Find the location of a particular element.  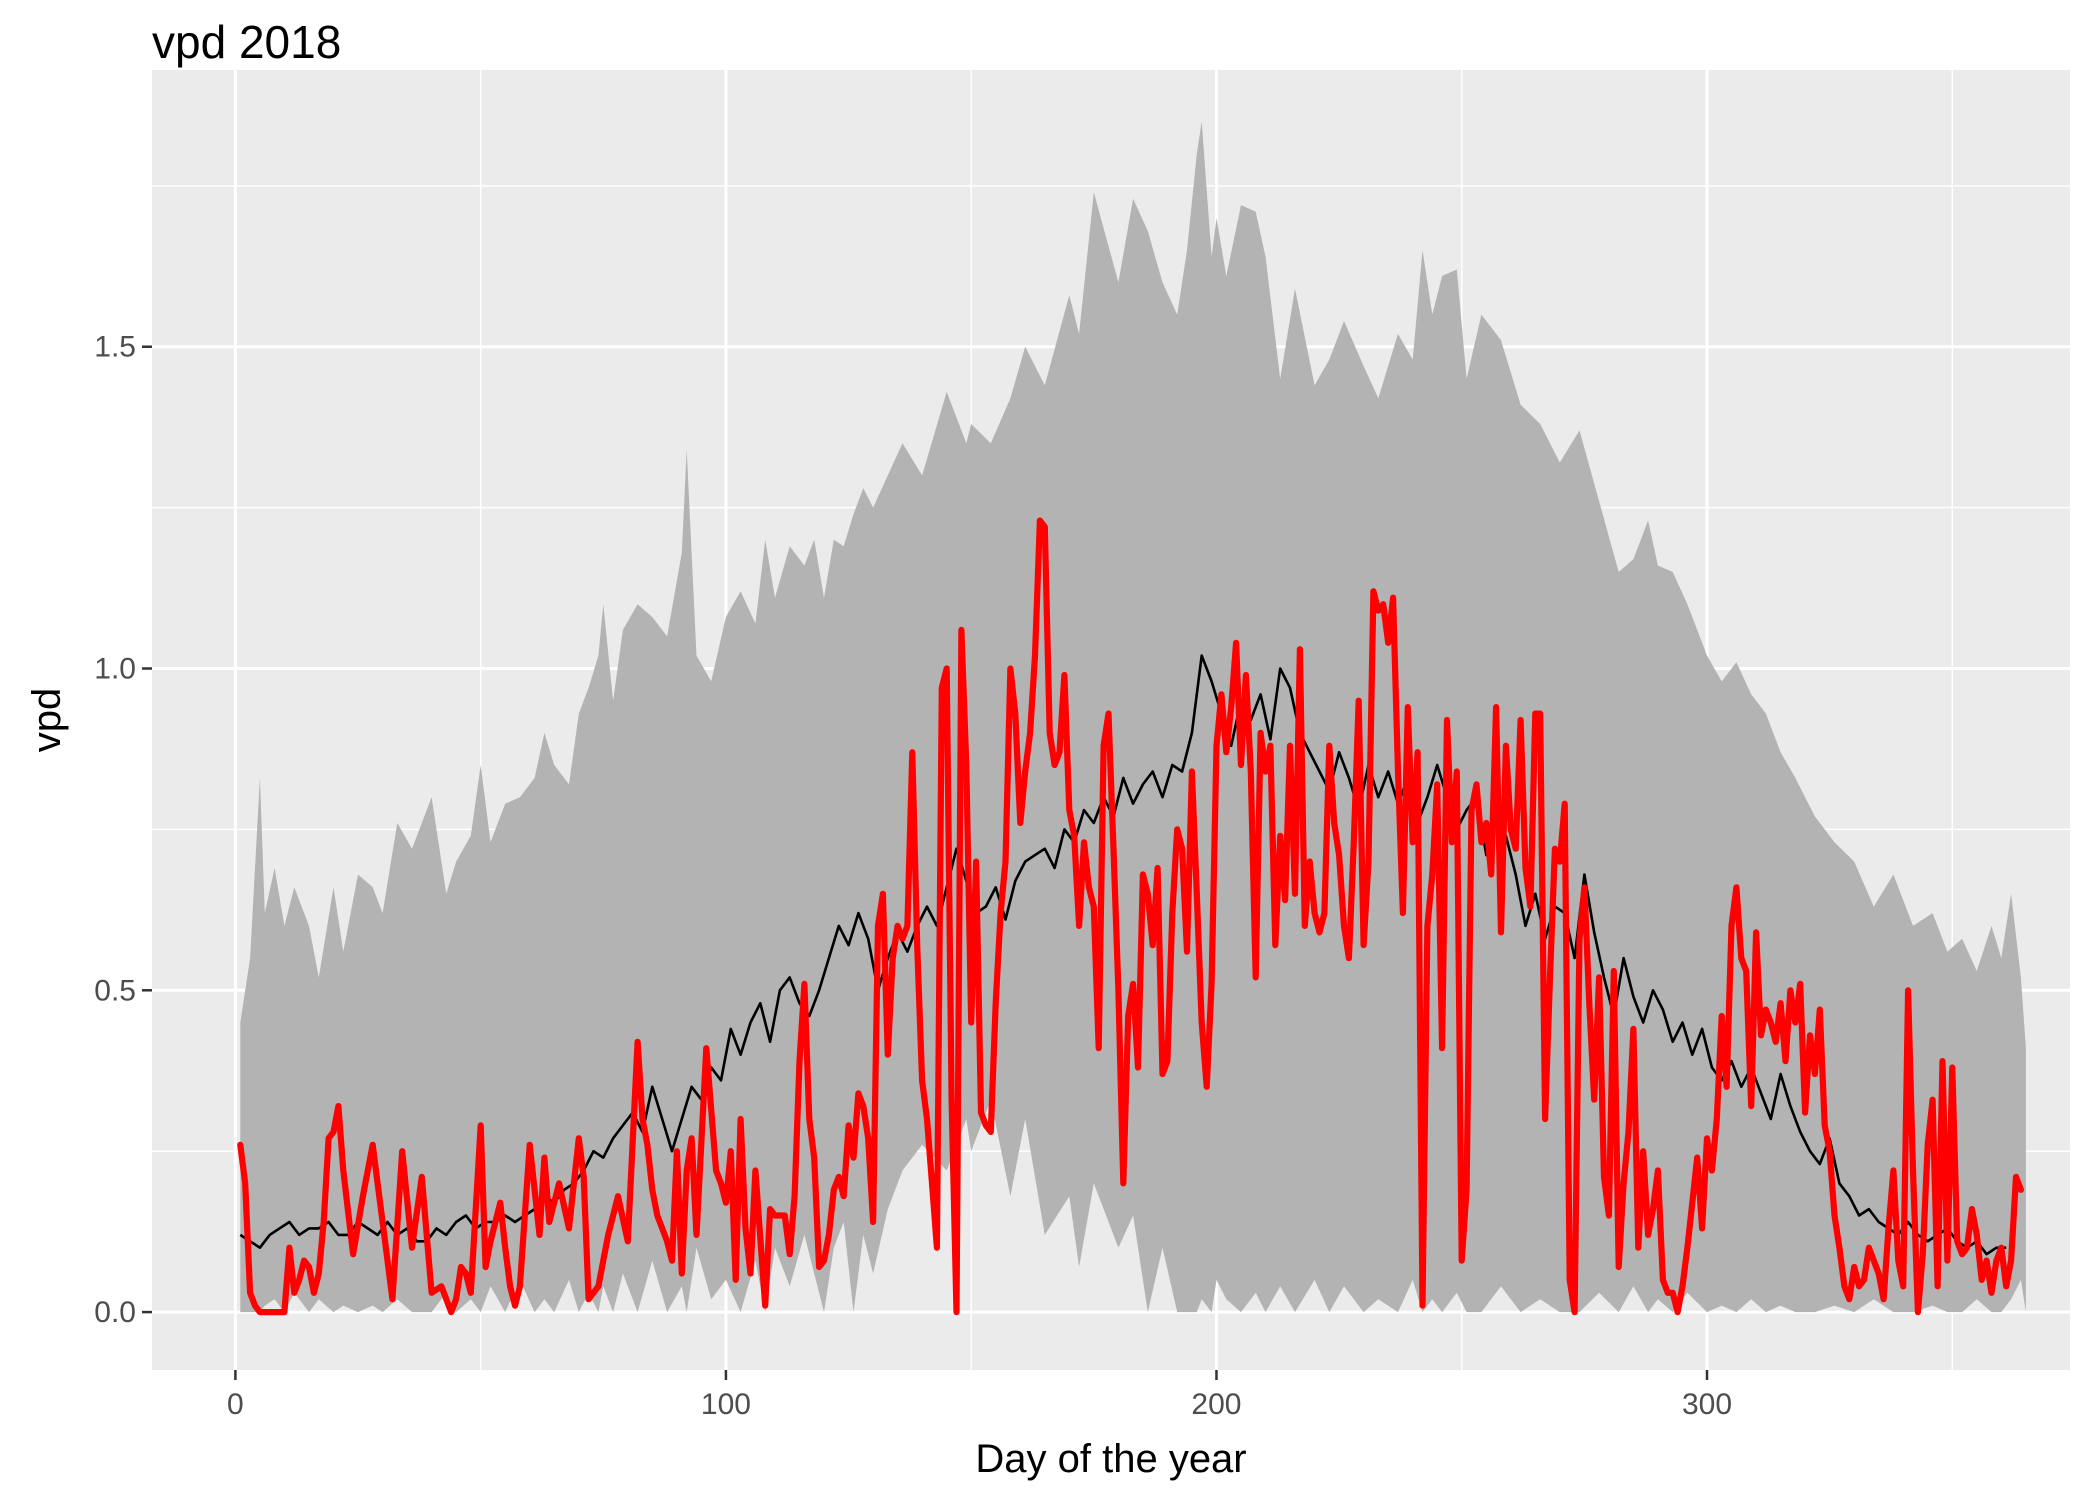

y-tick-label: 0.5 is located at coordinates (115, 990).